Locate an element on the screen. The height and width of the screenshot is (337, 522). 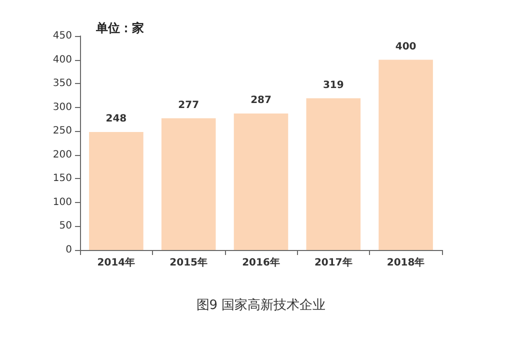
y-tick-label: 0 is located at coordinates (69, 250).